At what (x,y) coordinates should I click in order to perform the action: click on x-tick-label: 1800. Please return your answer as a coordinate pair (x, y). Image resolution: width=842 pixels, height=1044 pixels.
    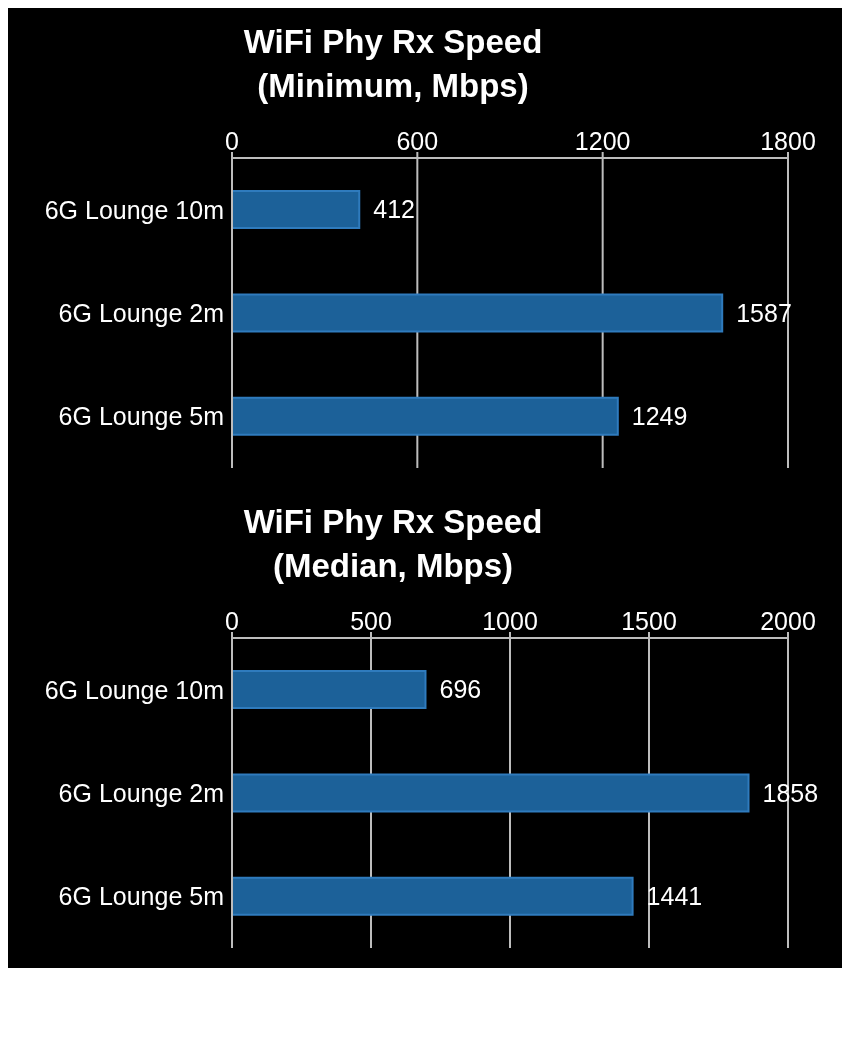
    Looking at the image, I should click on (788, 141).